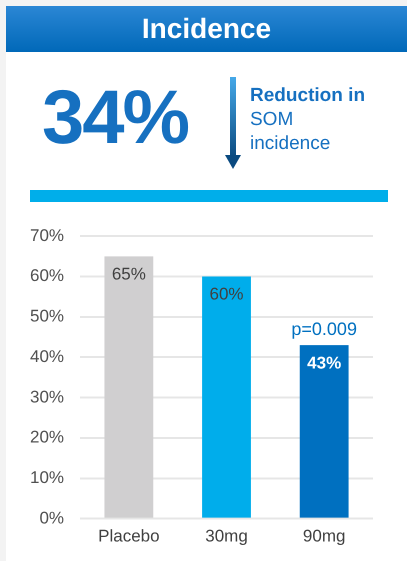  What do you see at coordinates (226, 536) in the screenshot?
I see `x-tick-label: 30mg` at bounding box center [226, 536].